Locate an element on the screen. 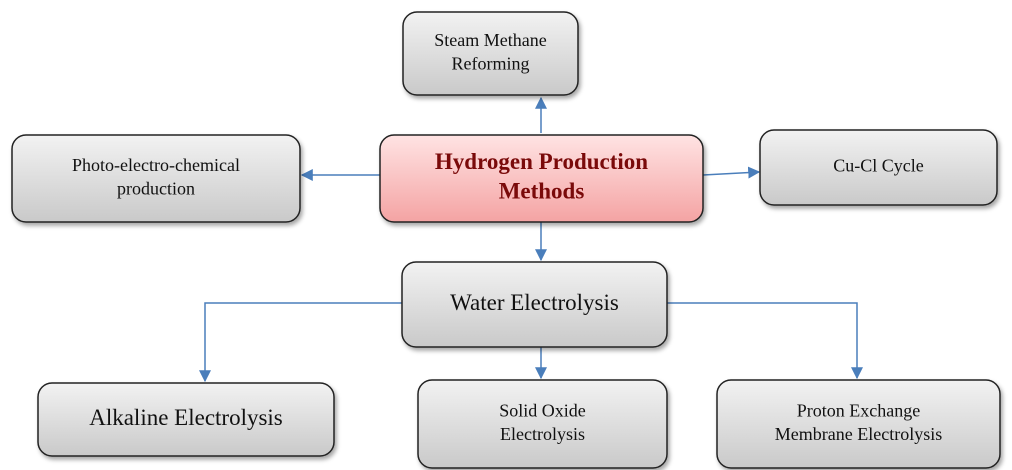  node-label: Methods is located at coordinates (542, 191).